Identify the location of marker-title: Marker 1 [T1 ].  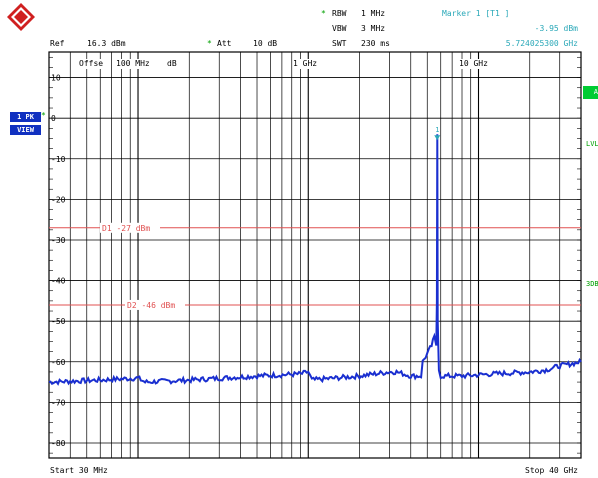
(476, 13).